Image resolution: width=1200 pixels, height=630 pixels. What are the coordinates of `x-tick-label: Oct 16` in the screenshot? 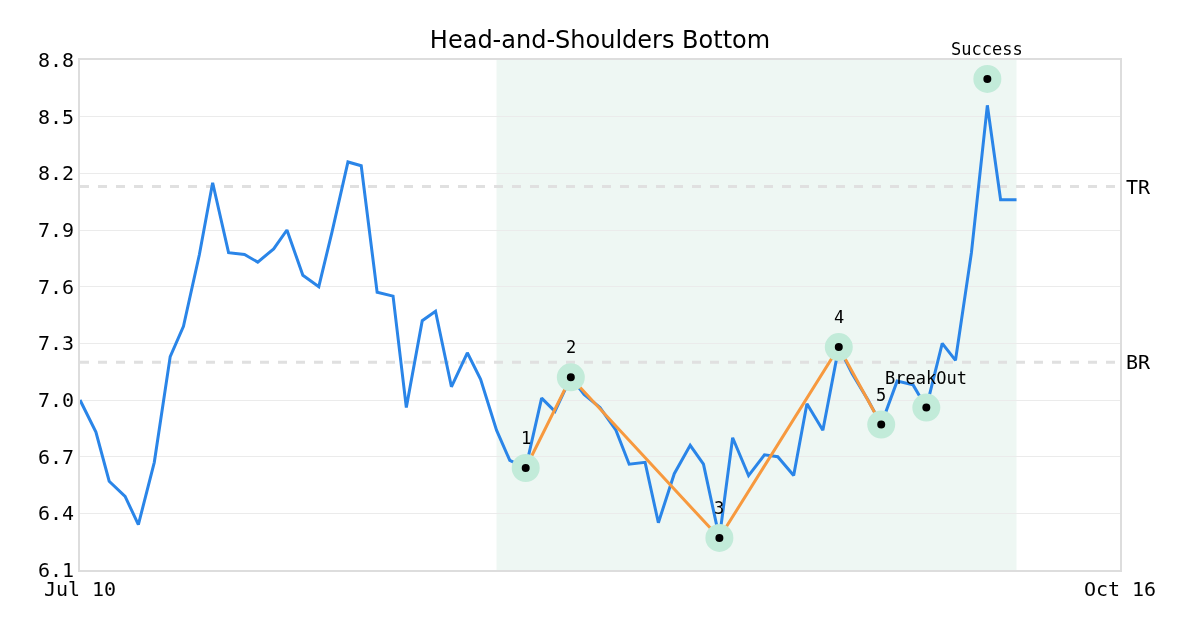 It's located at (1120, 589).